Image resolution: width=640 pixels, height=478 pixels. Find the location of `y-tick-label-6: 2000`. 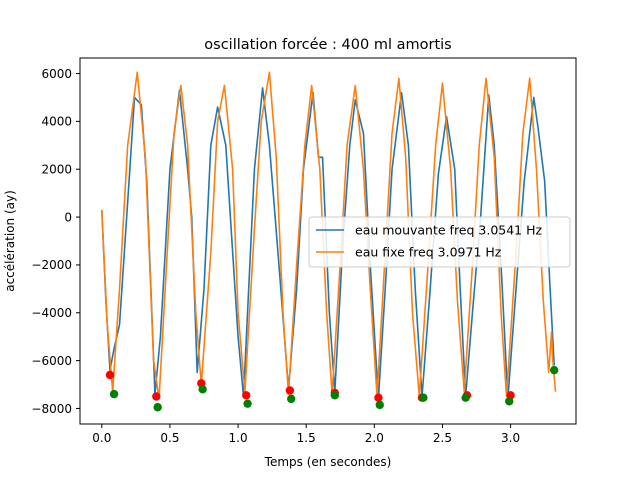

y-tick-label-6: 2000 is located at coordinates (56, 170).